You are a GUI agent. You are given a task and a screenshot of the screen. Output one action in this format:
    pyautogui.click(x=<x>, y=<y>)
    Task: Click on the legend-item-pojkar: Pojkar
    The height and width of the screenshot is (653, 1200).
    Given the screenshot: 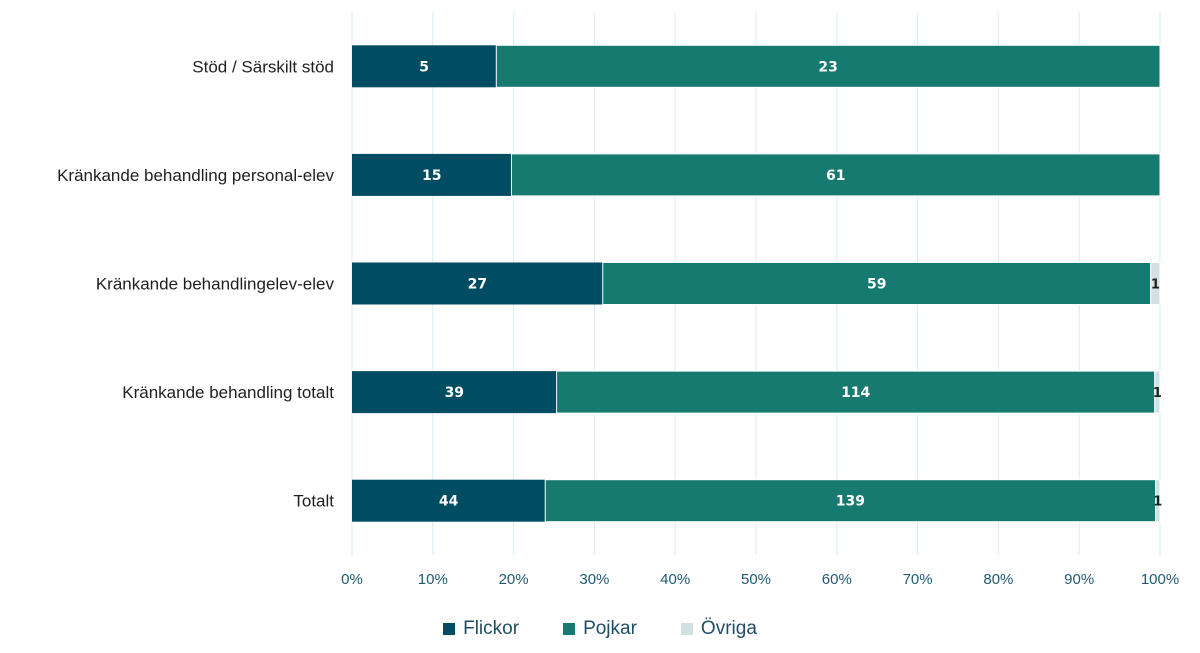 What is the action you would take?
    pyautogui.click(x=600, y=629)
    